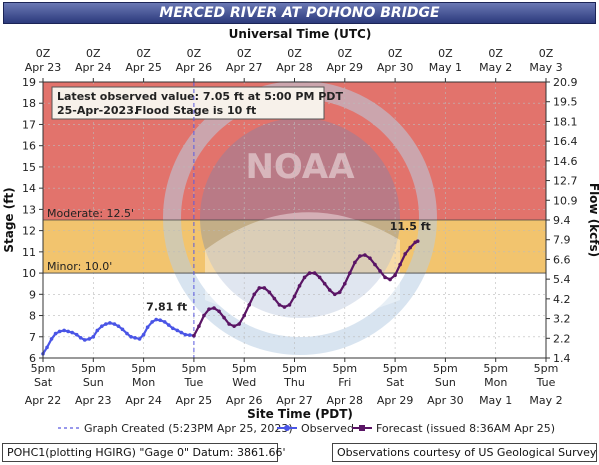  What do you see at coordinates (29, 82) in the screenshot?
I see `y-tick-label-13: 19` at bounding box center [29, 82].